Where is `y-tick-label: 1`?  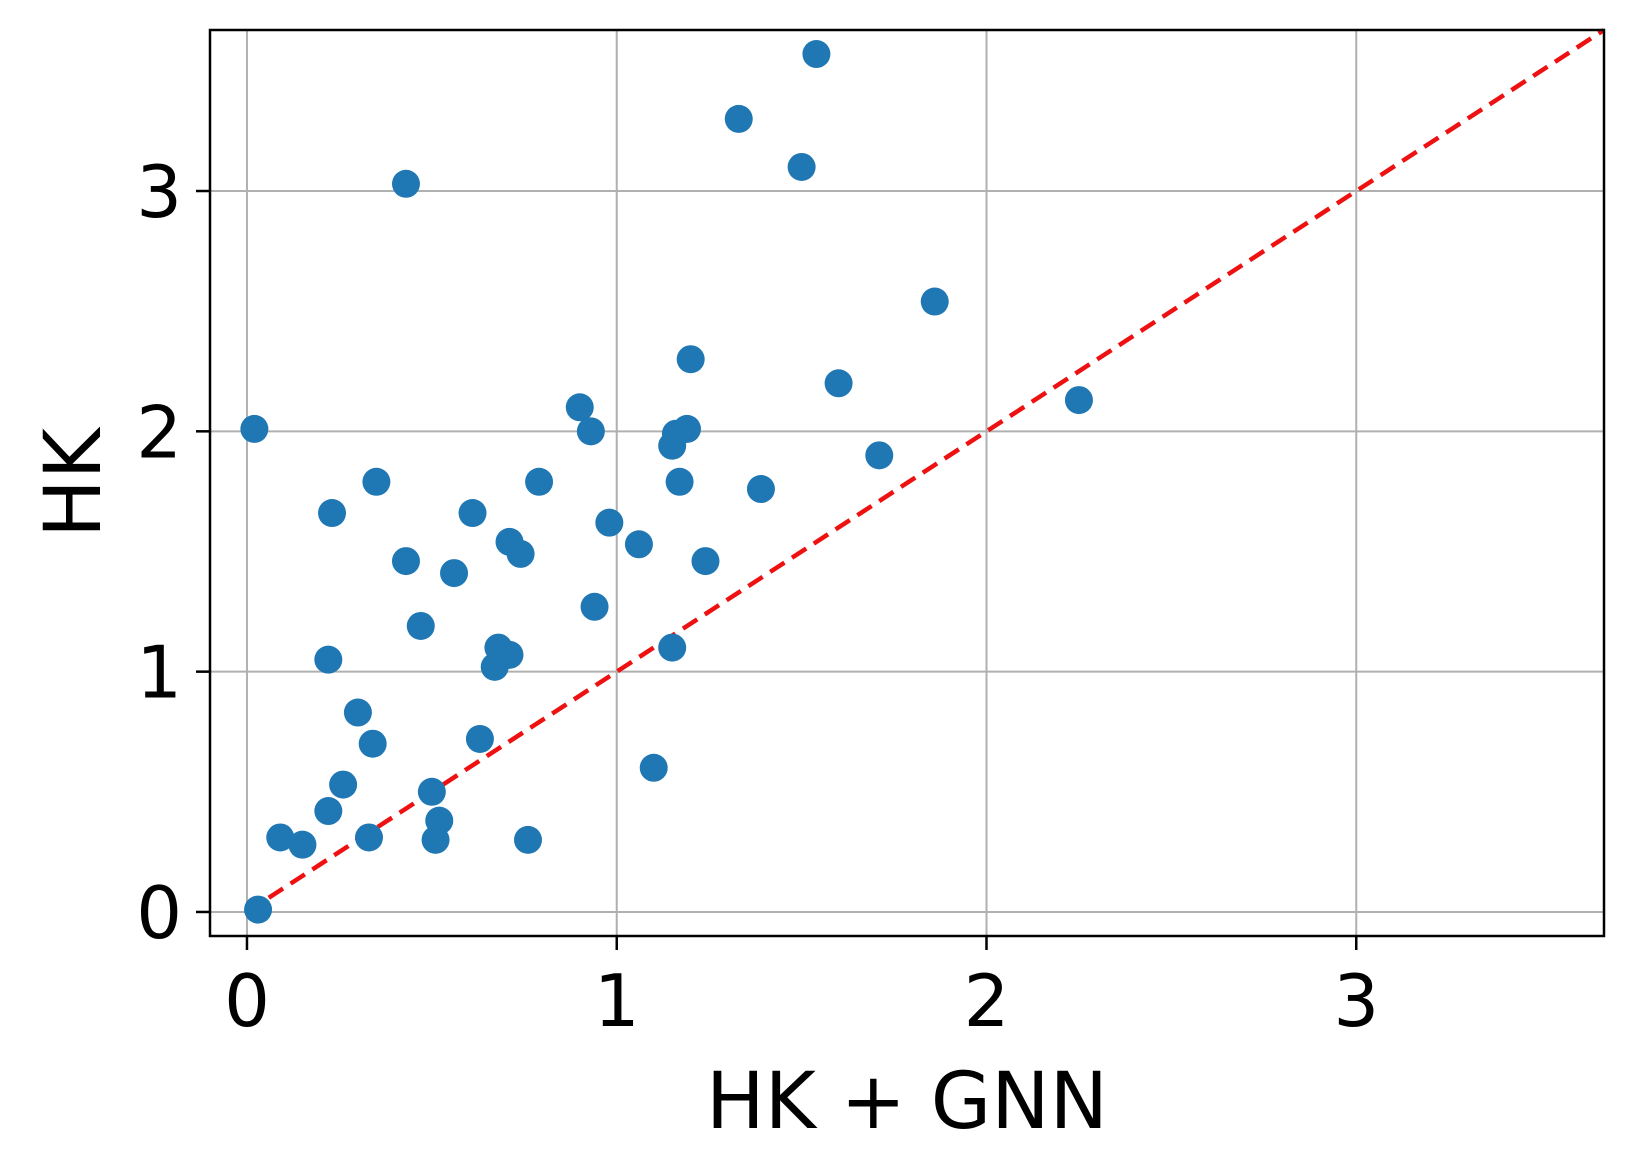 y-tick-label: 1 is located at coordinates (159, 673).